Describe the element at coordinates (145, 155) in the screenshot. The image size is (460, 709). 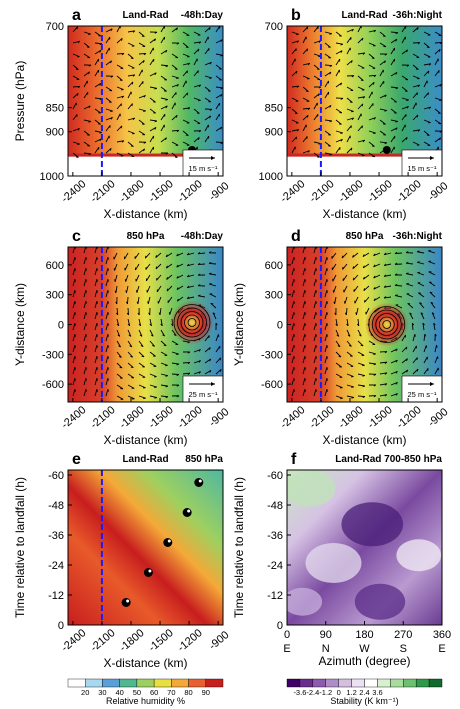
I see `surface-band` at that location.